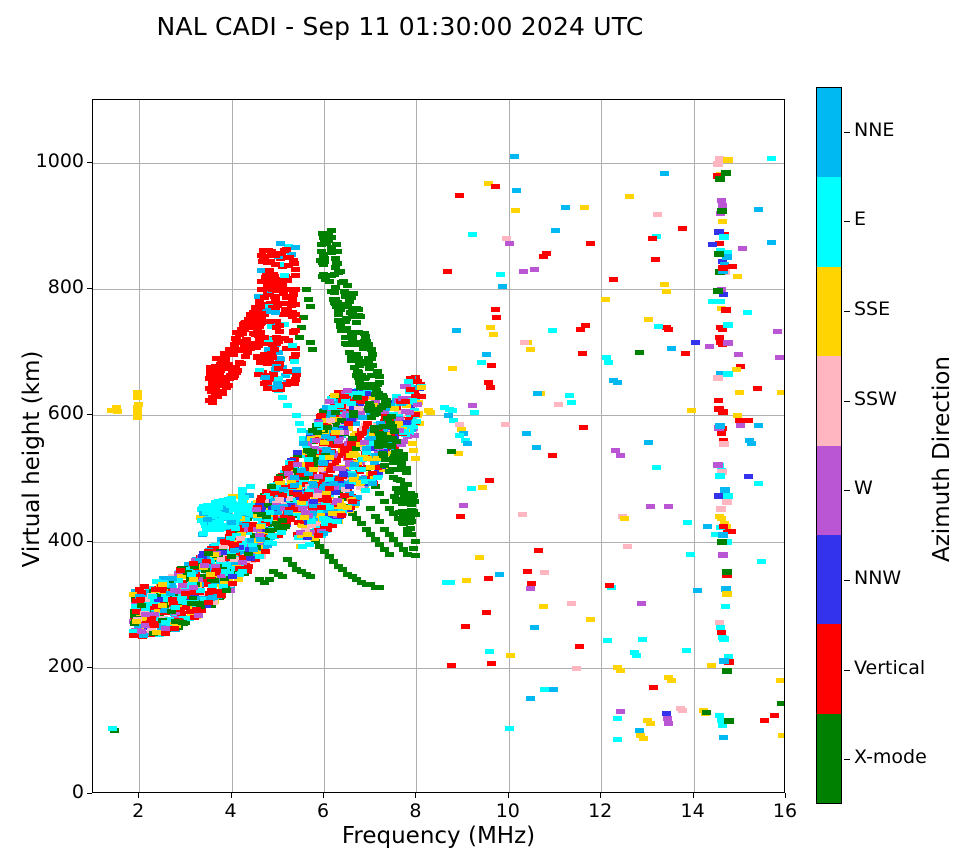  I want to click on colorbar-label-sse: SSE, so click(872, 309).